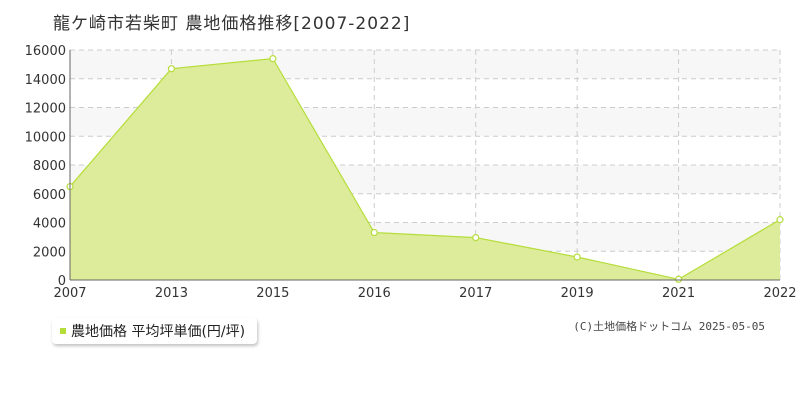  I want to click on chart-title: 龍ケ崎市若柴町 農地価格推移[2007-2022], so click(232, 24).